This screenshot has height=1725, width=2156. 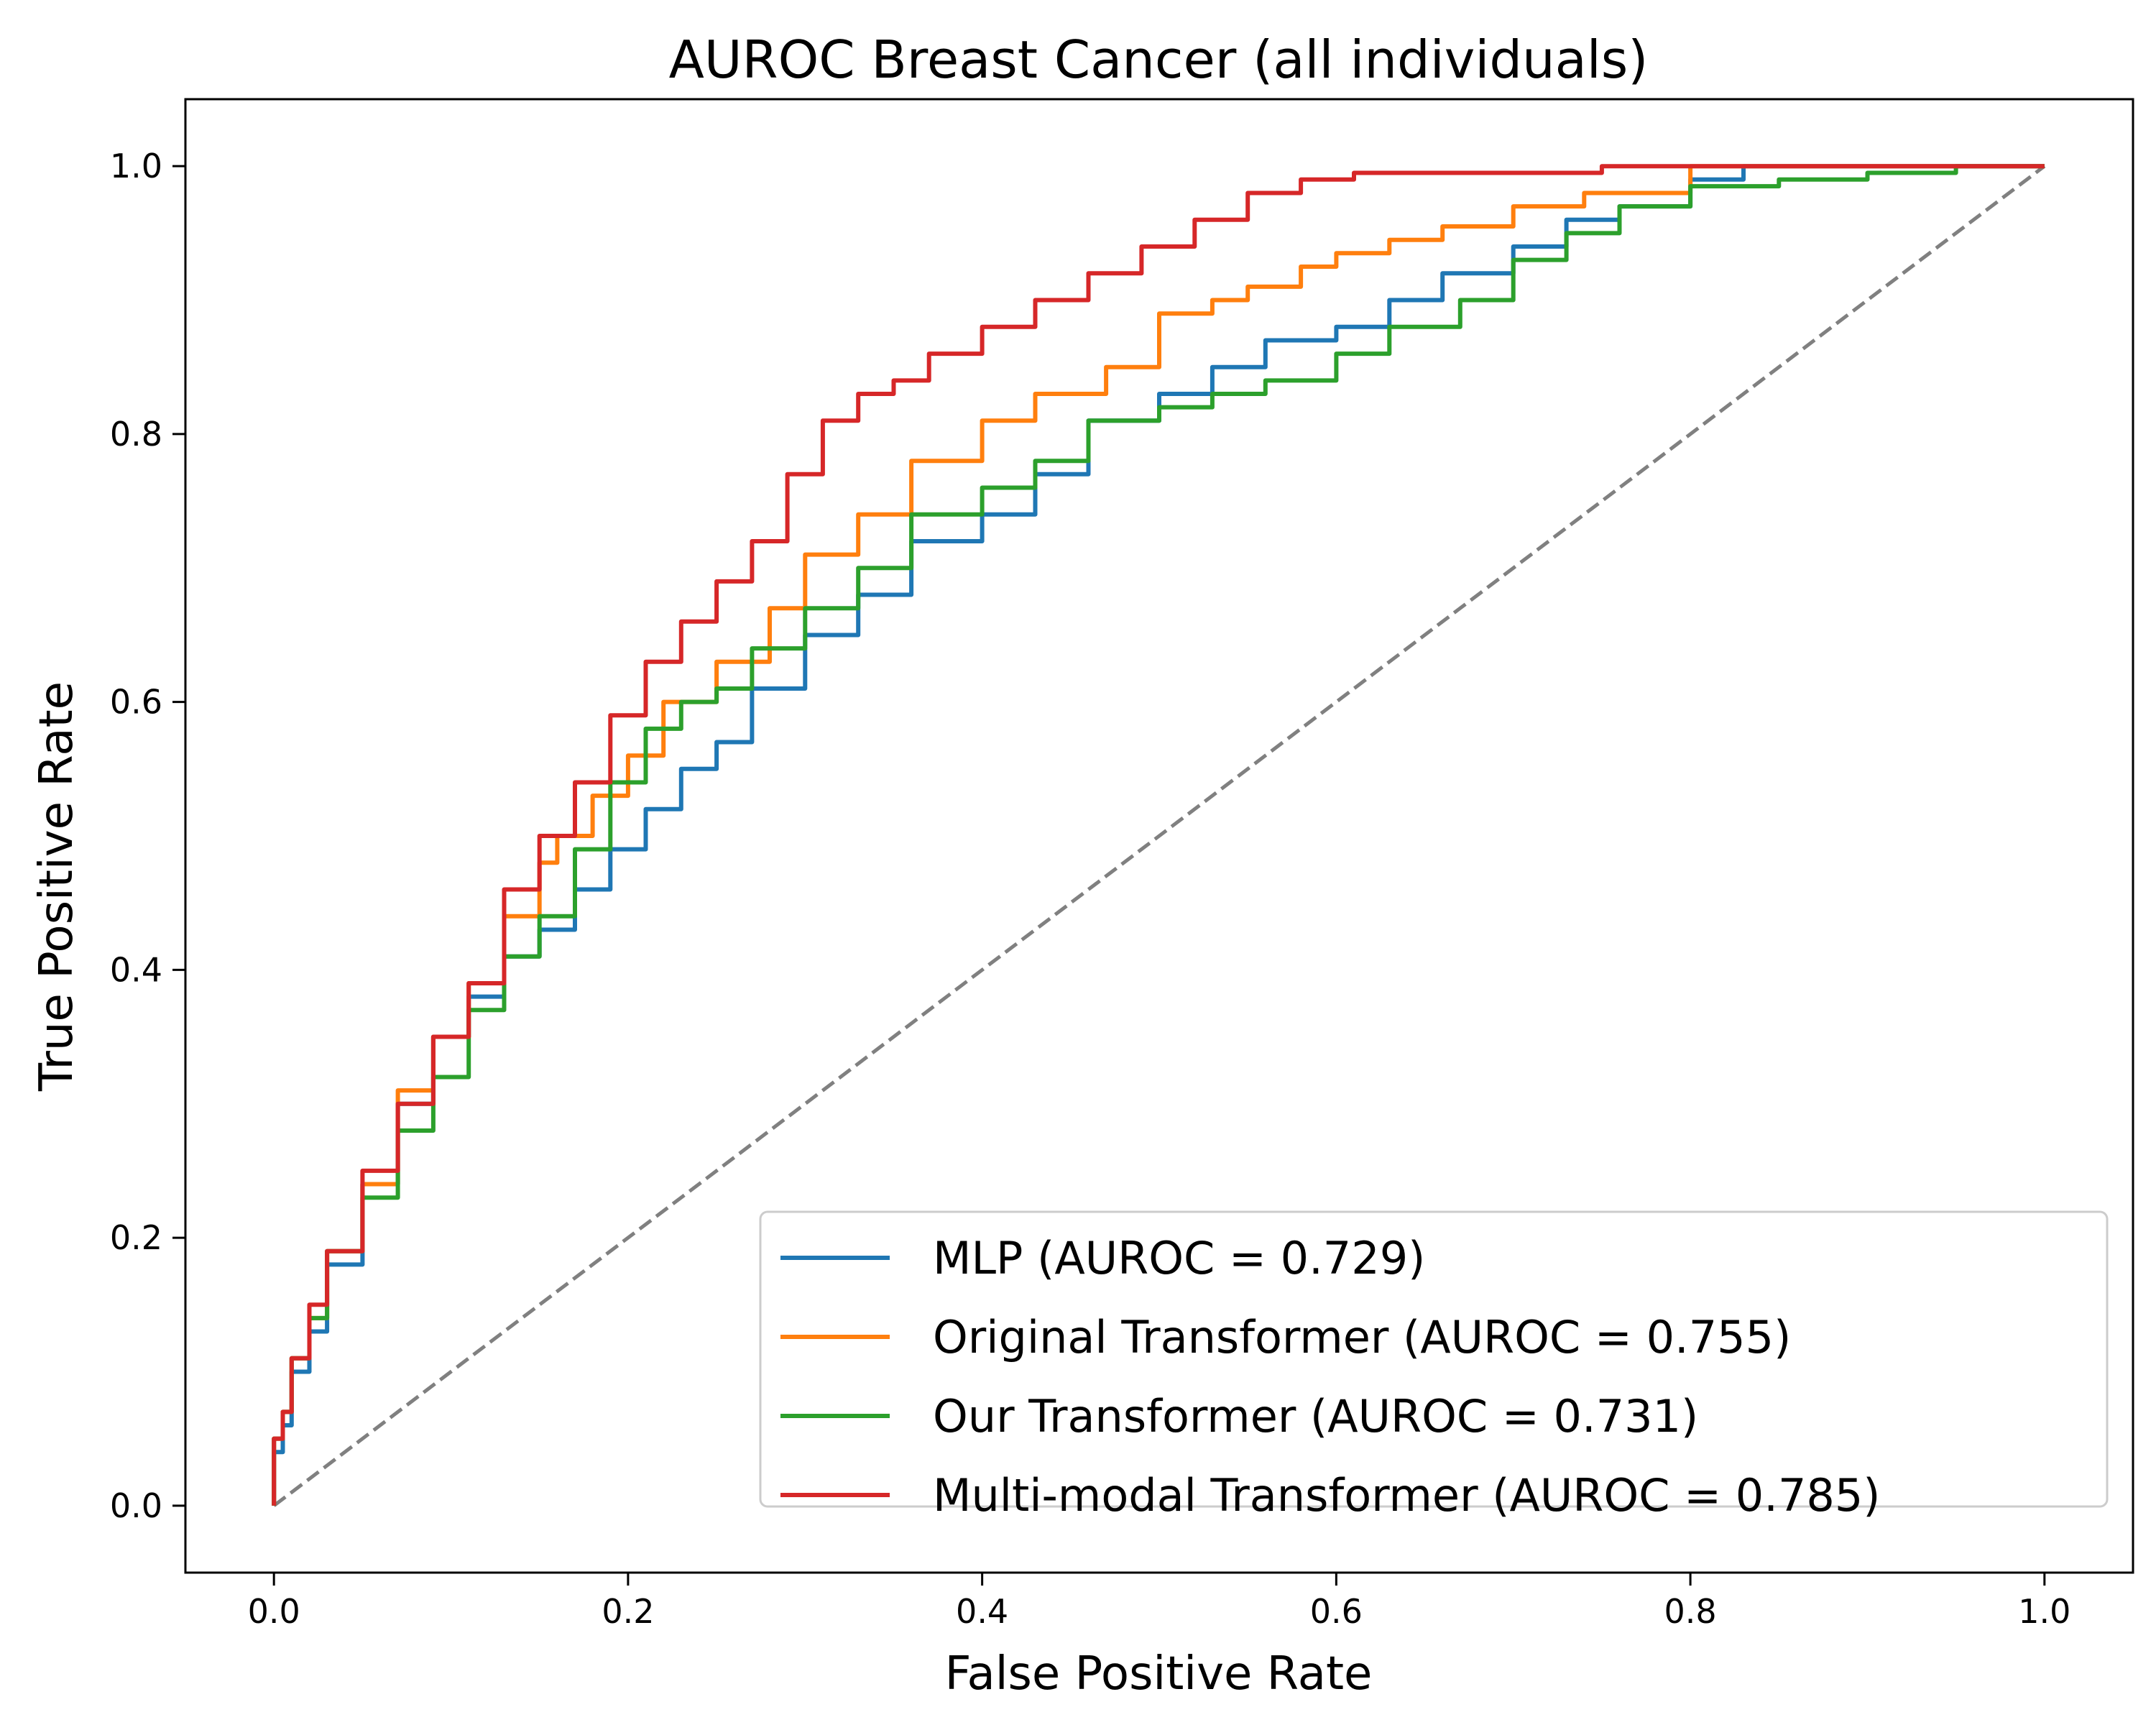 I want to click on x-axis-label: False Positive Rate, so click(x=1159, y=1674).